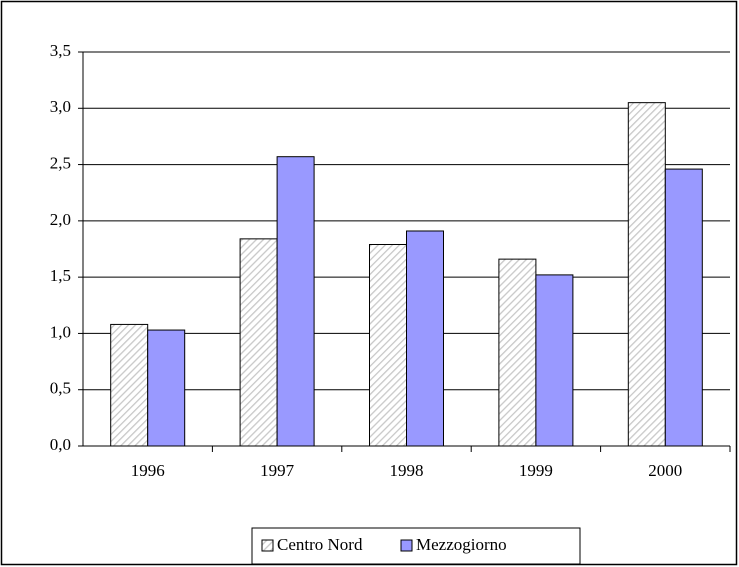 The width and height of the screenshot is (739, 567). I want to click on x-tick-label: 2000, so click(665, 470).